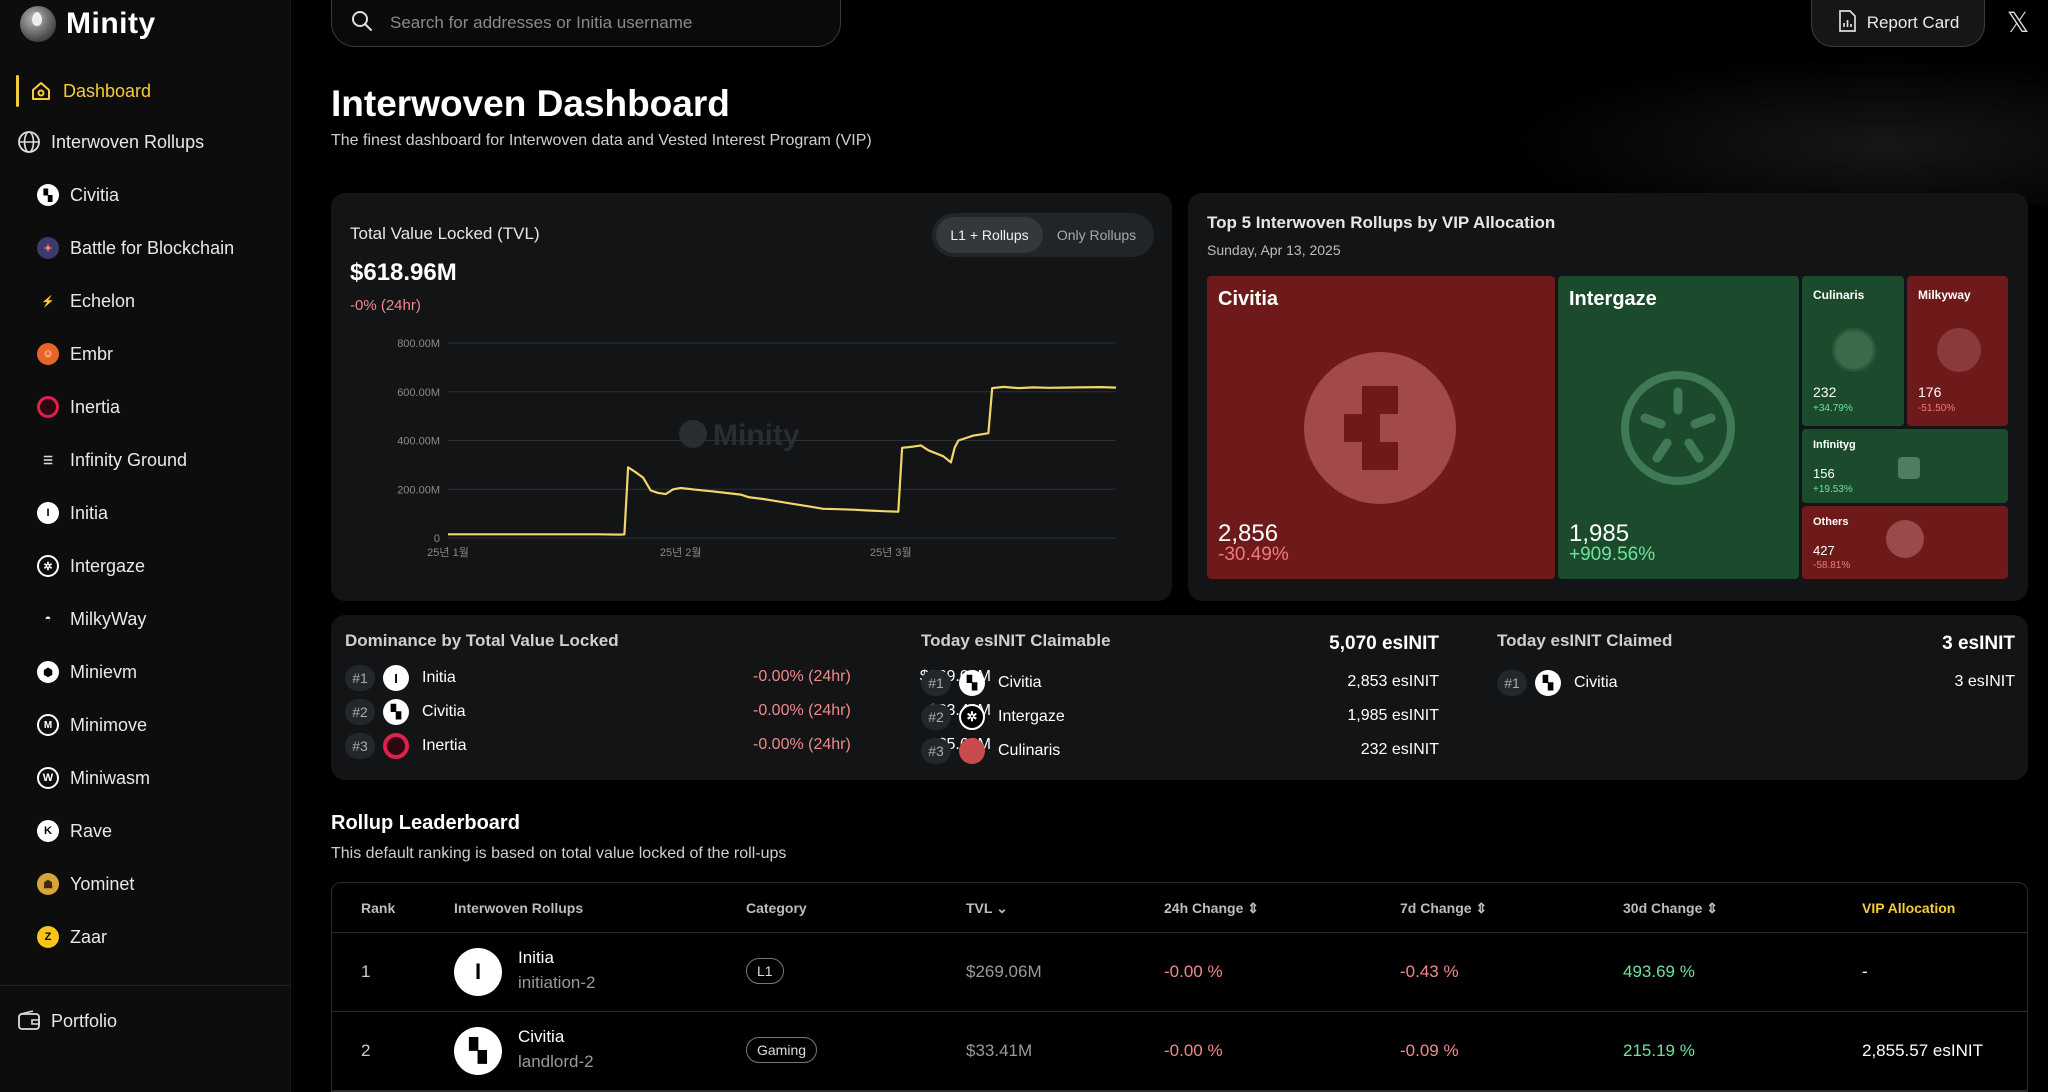  What do you see at coordinates (1930, 392) in the screenshot?
I see `tile-value: 176` at bounding box center [1930, 392].